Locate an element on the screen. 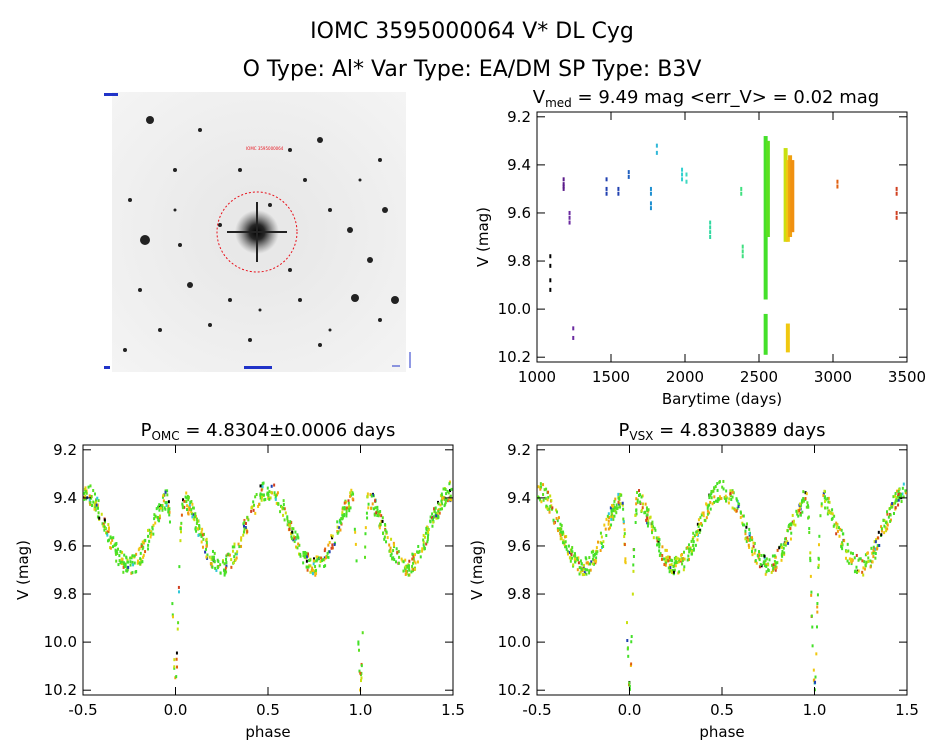  y-tick-label: 9.2 is located at coordinates (519, 117).